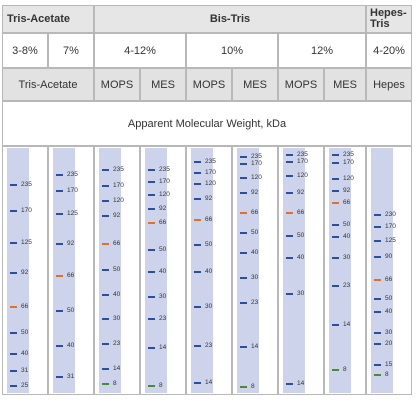 This screenshot has height=400, width=417. I want to click on band-label: 125, so click(26, 242).